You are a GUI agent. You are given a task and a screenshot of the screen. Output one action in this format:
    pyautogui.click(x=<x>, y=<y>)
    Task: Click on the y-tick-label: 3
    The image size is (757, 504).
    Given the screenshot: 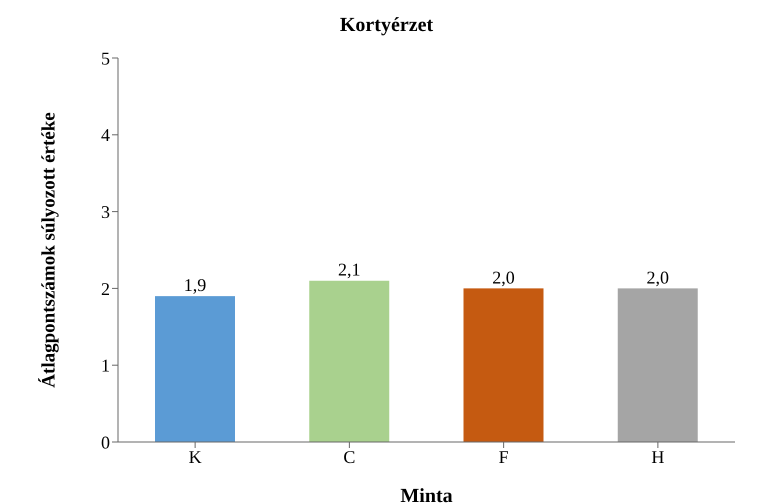 What is the action you would take?
    pyautogui.click(x=105, y=212)
    